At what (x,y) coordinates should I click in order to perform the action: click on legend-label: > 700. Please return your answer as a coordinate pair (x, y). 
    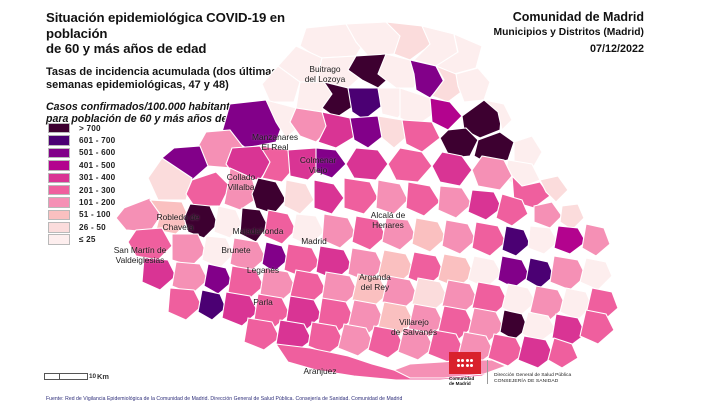
    Looking at the image, I should click on (90, 128).